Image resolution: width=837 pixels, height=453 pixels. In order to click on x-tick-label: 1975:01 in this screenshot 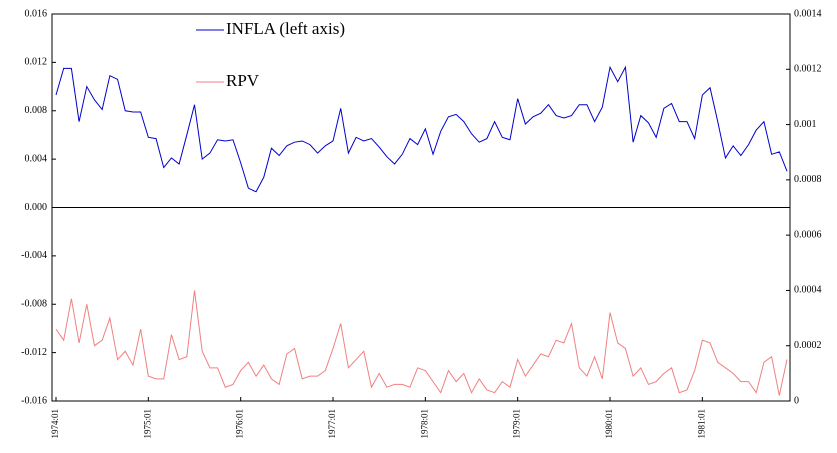, I will do `click(147, 424)`.